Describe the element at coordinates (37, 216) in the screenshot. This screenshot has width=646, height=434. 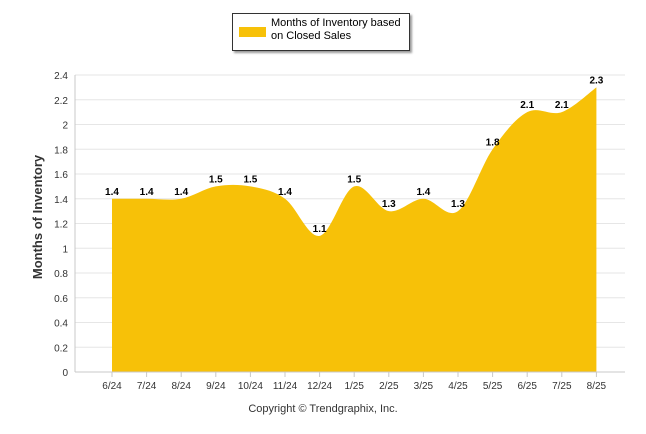
I see `y-axis-title: Months of Inventory` at that location.